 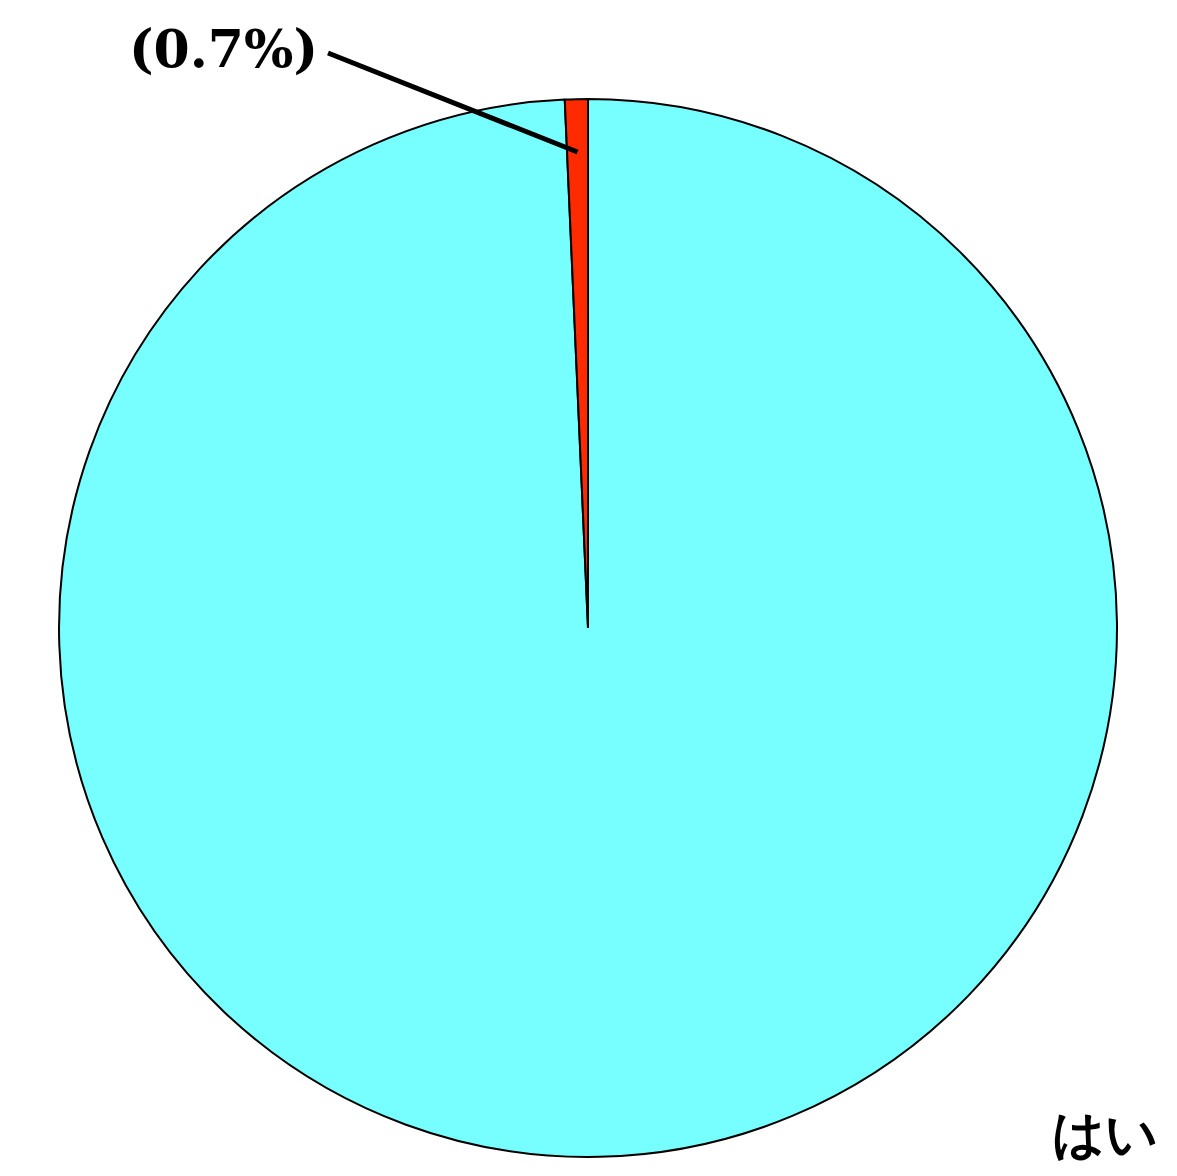 What do you see at coordinates (223, 48) in the screenshot?
I see `data-label: (0.7%)` at bounding box center [223, 48].